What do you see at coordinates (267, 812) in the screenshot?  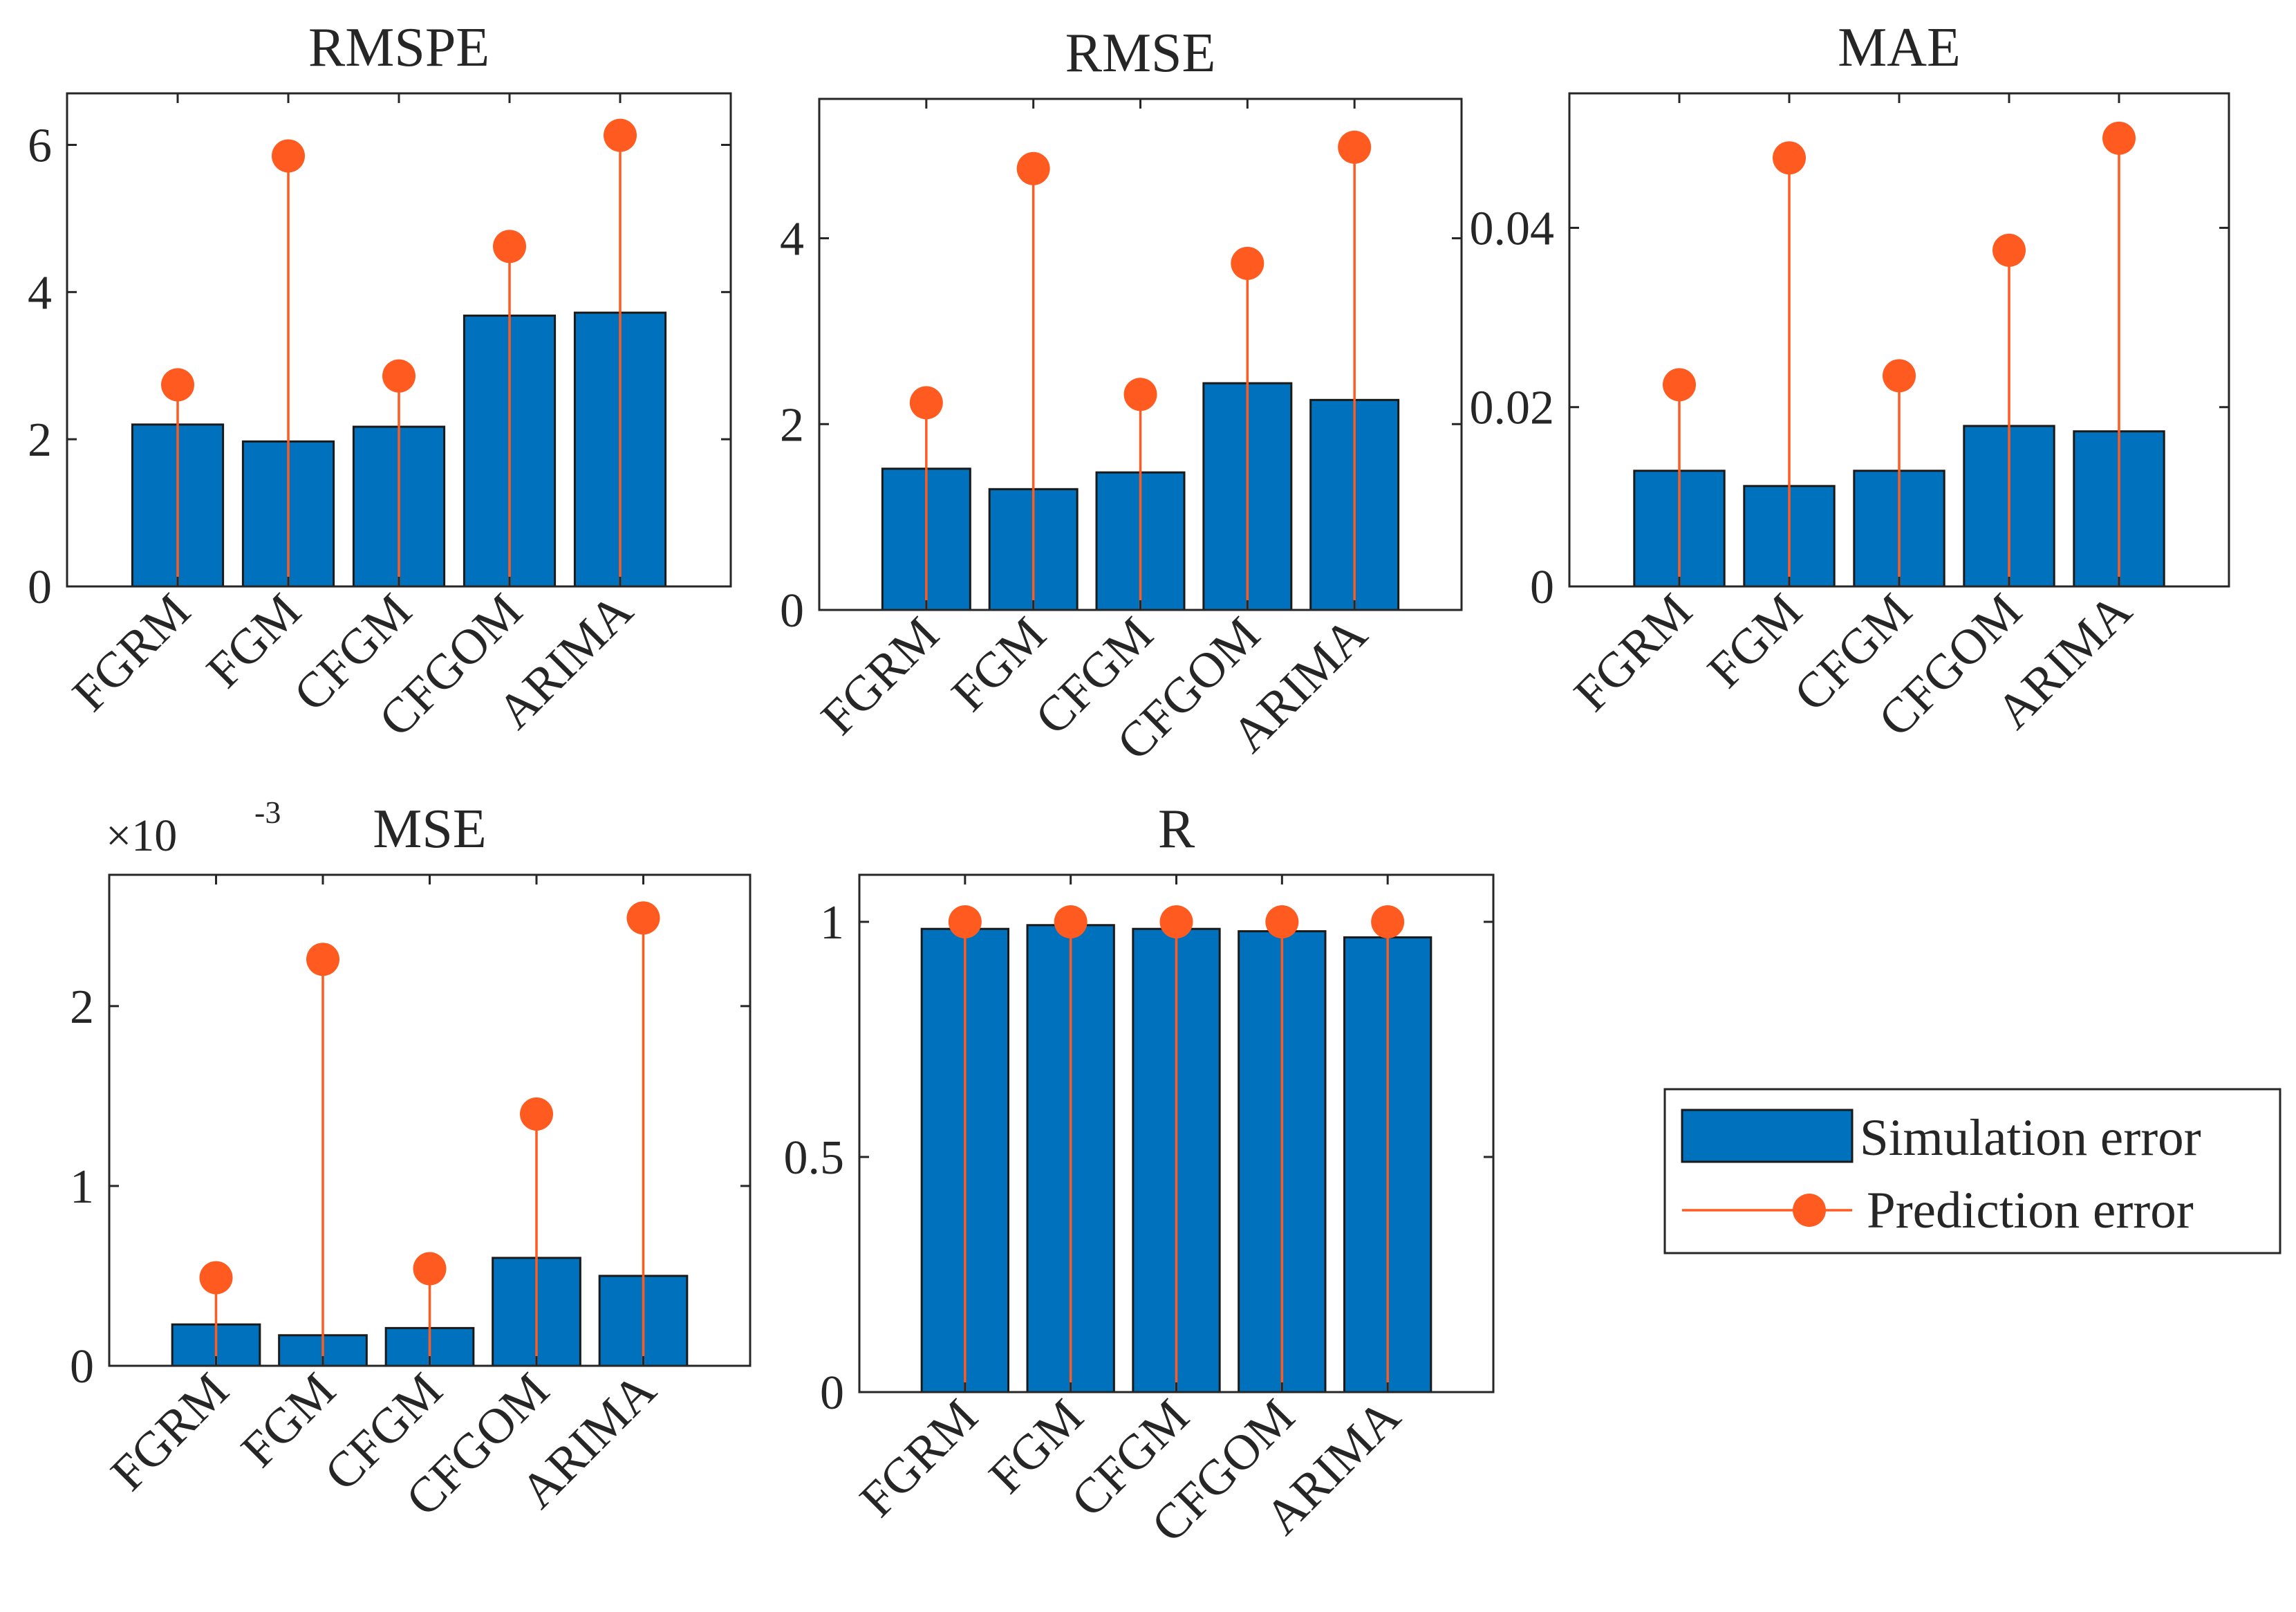 I see `y-exponent-power: -3` at bounding box center [267, 812].